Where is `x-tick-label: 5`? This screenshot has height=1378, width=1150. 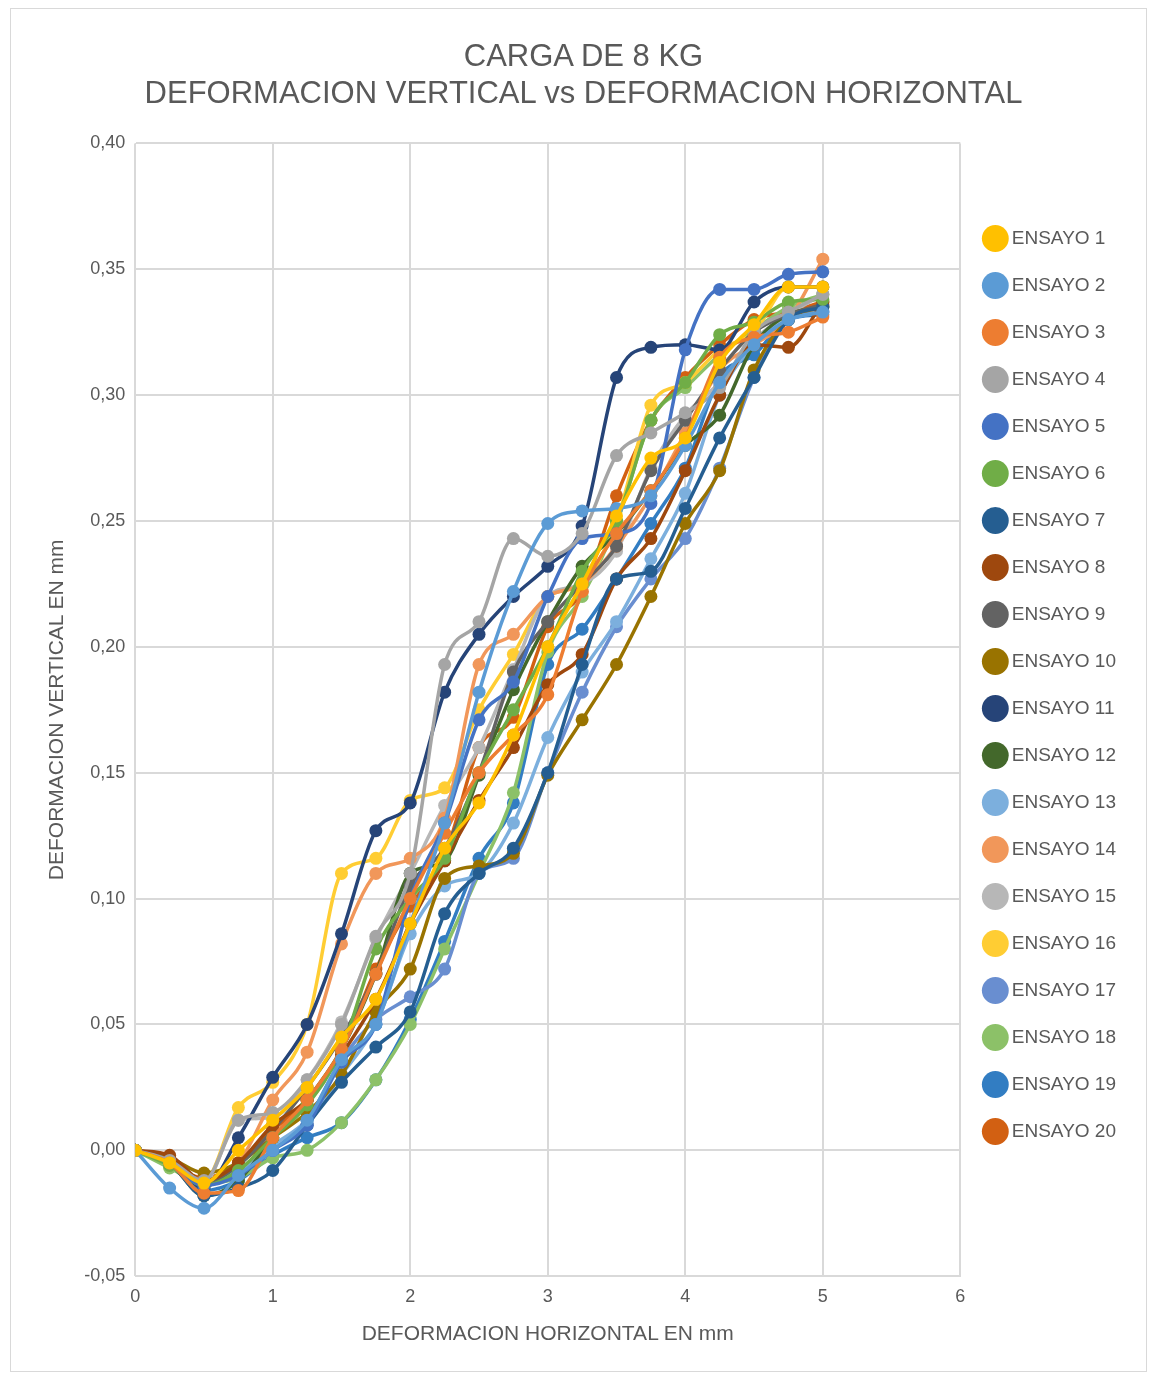 x-tick-label: 5 is located at coordinates (822, 1295).